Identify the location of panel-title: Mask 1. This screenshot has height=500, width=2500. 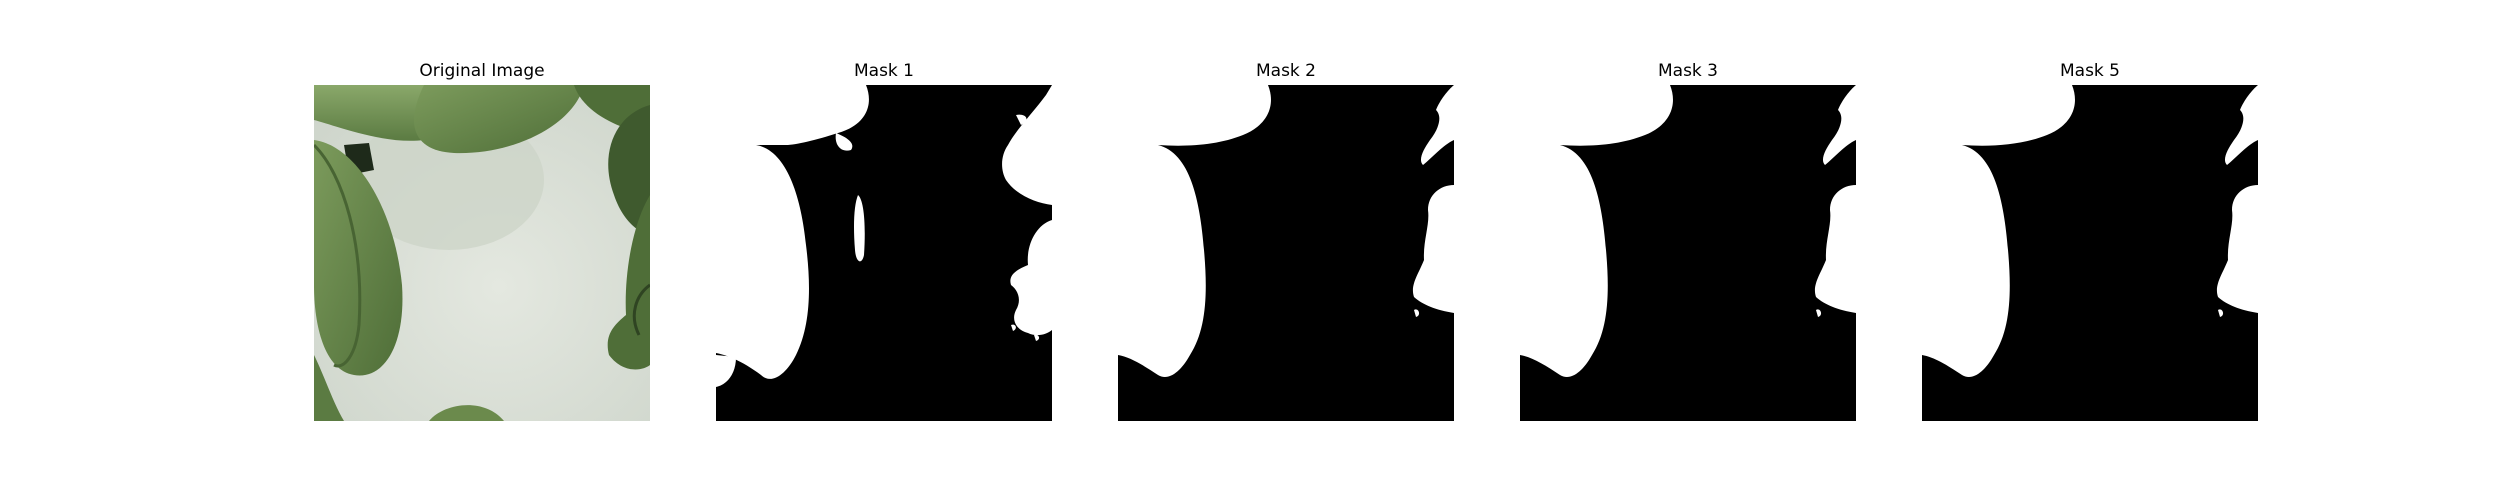
(883, 71).